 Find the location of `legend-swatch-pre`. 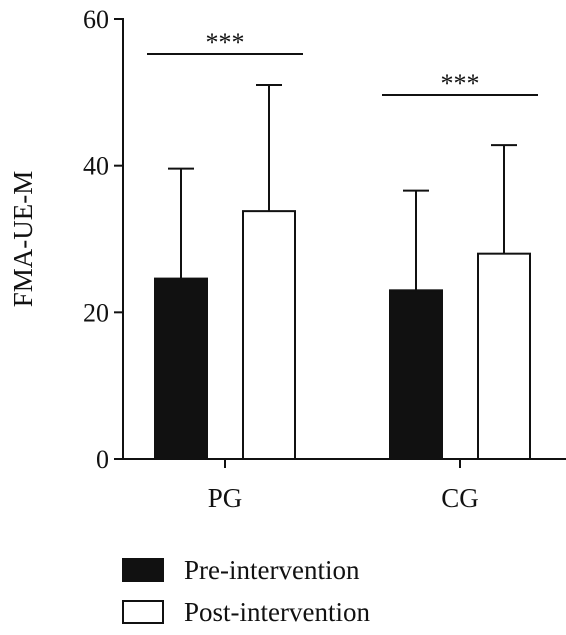

legend-swatch-pre is located at coordinates (143, 570).